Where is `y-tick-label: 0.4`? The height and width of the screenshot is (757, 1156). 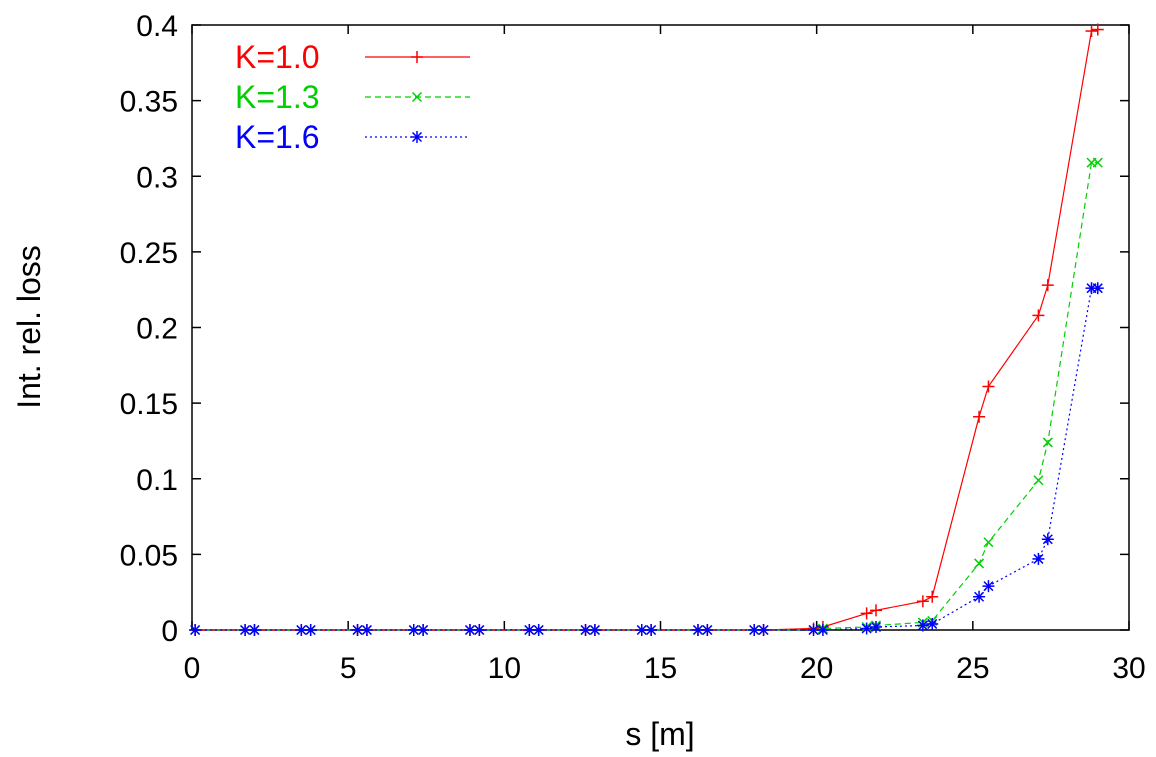 y-tick-label: 0.4 is located at coordinates (157, 26).